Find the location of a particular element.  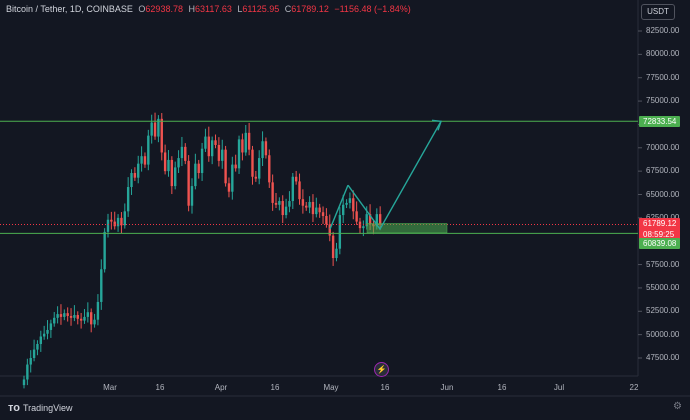

y-tick-label: 55000.00 is located at coordinates (663, 287).